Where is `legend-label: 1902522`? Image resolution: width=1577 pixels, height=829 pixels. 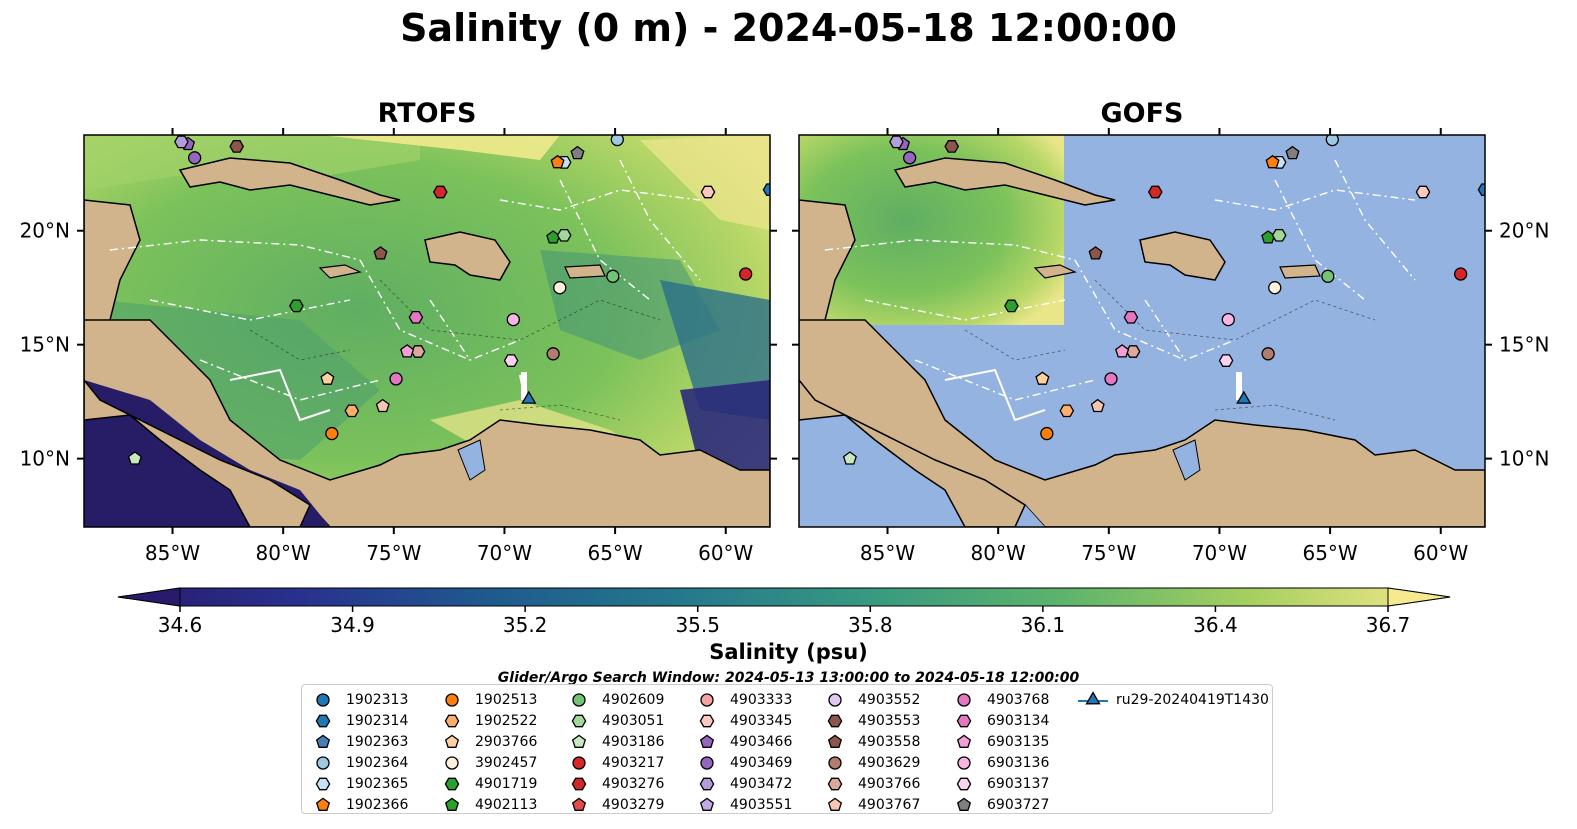 legend-label: 1902522 is located at coordinates (506, 720).